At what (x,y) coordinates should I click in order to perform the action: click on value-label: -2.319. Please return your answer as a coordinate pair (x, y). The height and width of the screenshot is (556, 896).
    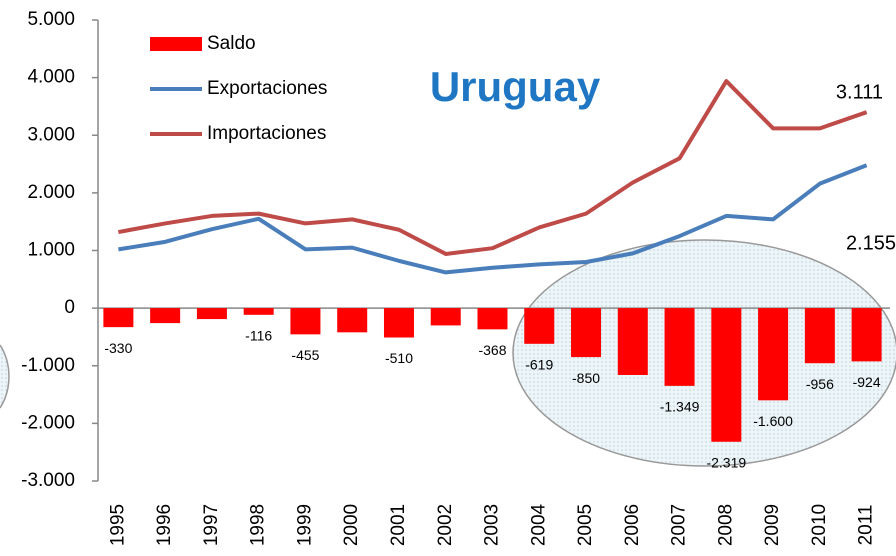
    Looking at the image, I should click on (726, 462).